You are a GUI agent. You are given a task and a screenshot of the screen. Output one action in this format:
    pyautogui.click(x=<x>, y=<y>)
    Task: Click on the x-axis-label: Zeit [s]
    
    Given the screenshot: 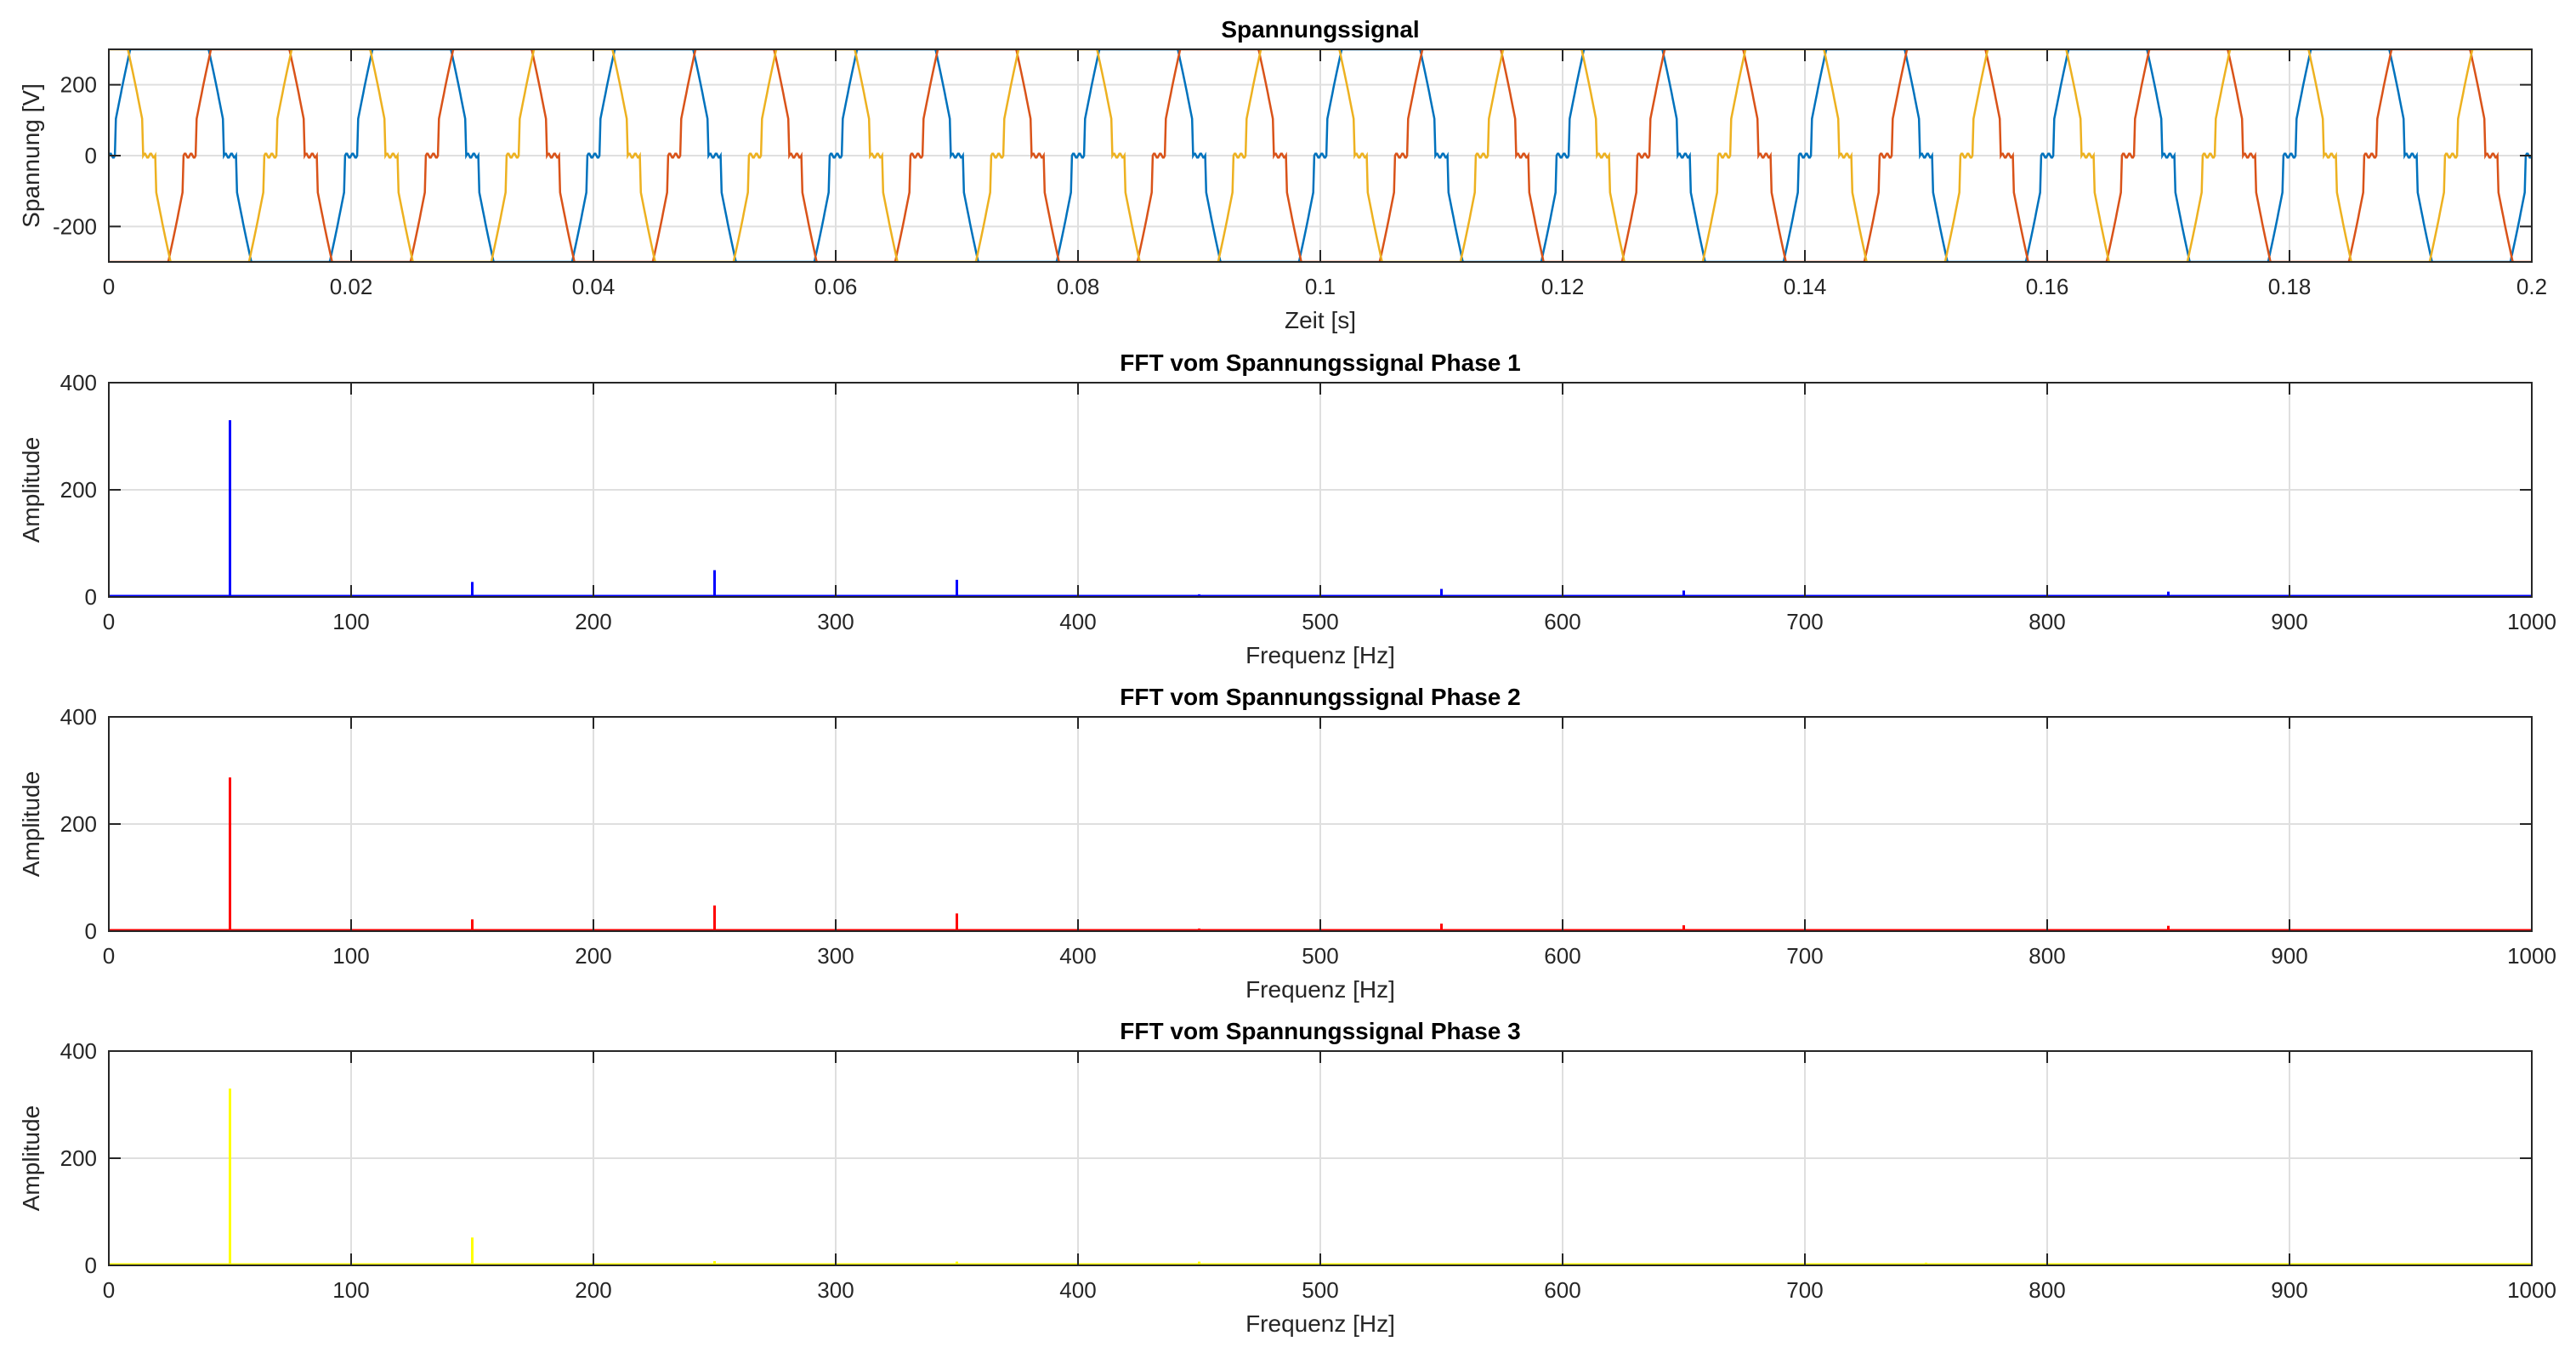 What is the action you would take?
    pyautogui.click(x=1321, y=320)
    